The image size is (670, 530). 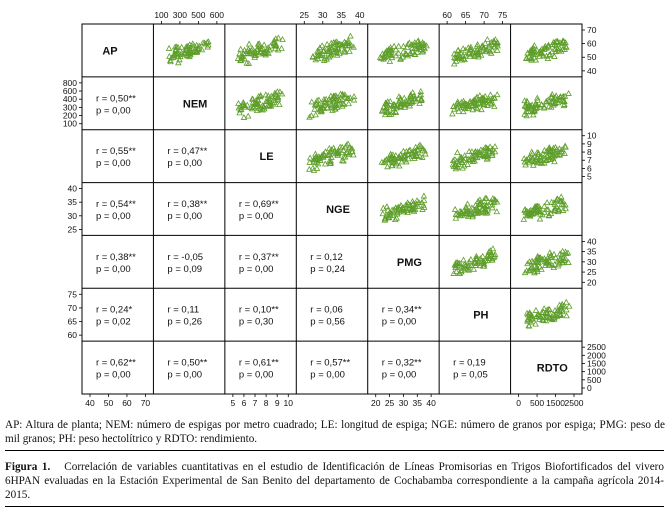 I want to click on axis-tick-label: 65, so click(x=73, y=322).